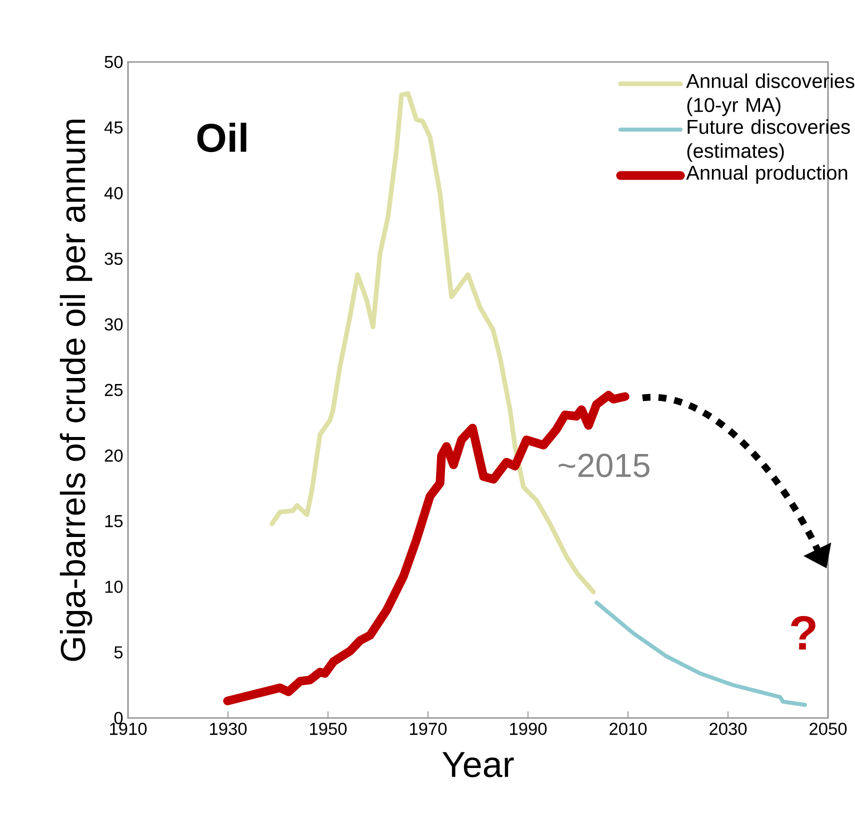  Describe the element at coordinates (76, 390) in the screenshot. I see `y-axis-title: Giga-barrels of crude oil per annum` at that location.